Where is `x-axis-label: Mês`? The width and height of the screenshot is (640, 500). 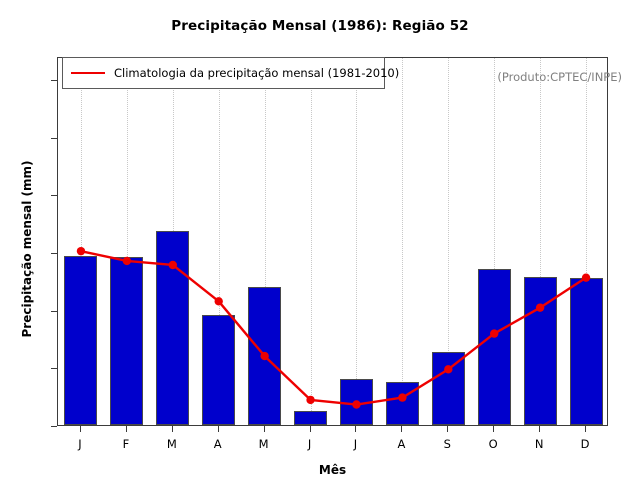 x-axis-label: Mês is located at coordinates (332, 470).